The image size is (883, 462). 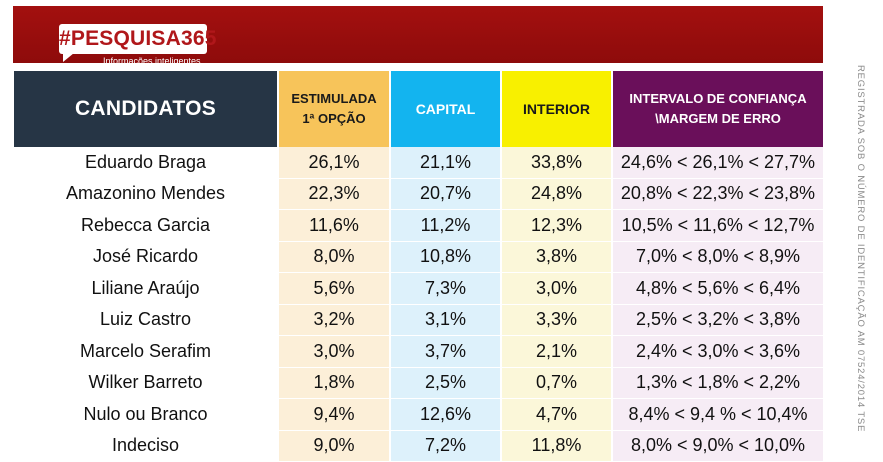 I want to click on stimulated-value: 8,0%, so click(x=334, y=258).